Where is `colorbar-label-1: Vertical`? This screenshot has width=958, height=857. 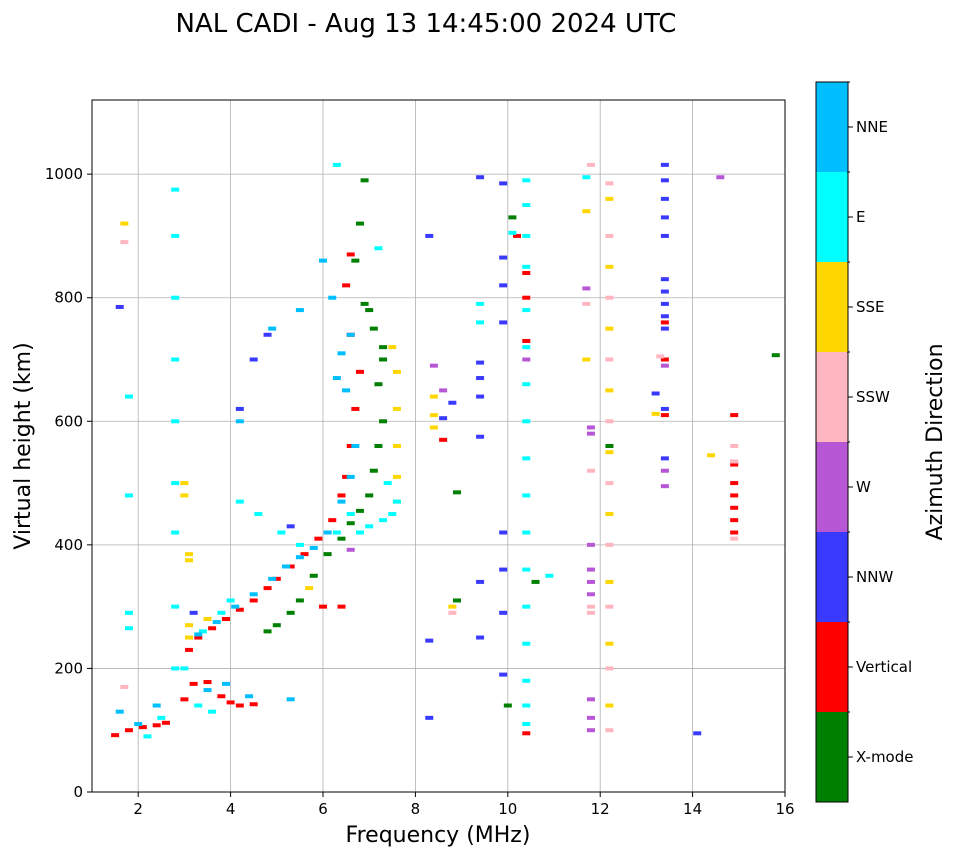 colorbar-label-1: Vertical is located at coordinates (884, 667).